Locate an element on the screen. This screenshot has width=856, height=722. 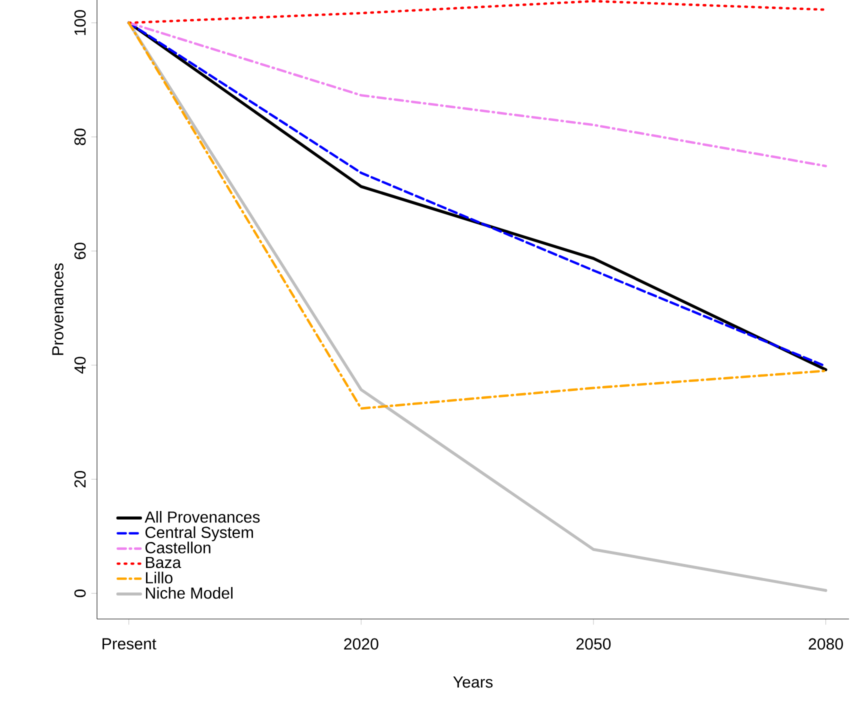
legend-label: Central System is located at coordinates (199, 534).